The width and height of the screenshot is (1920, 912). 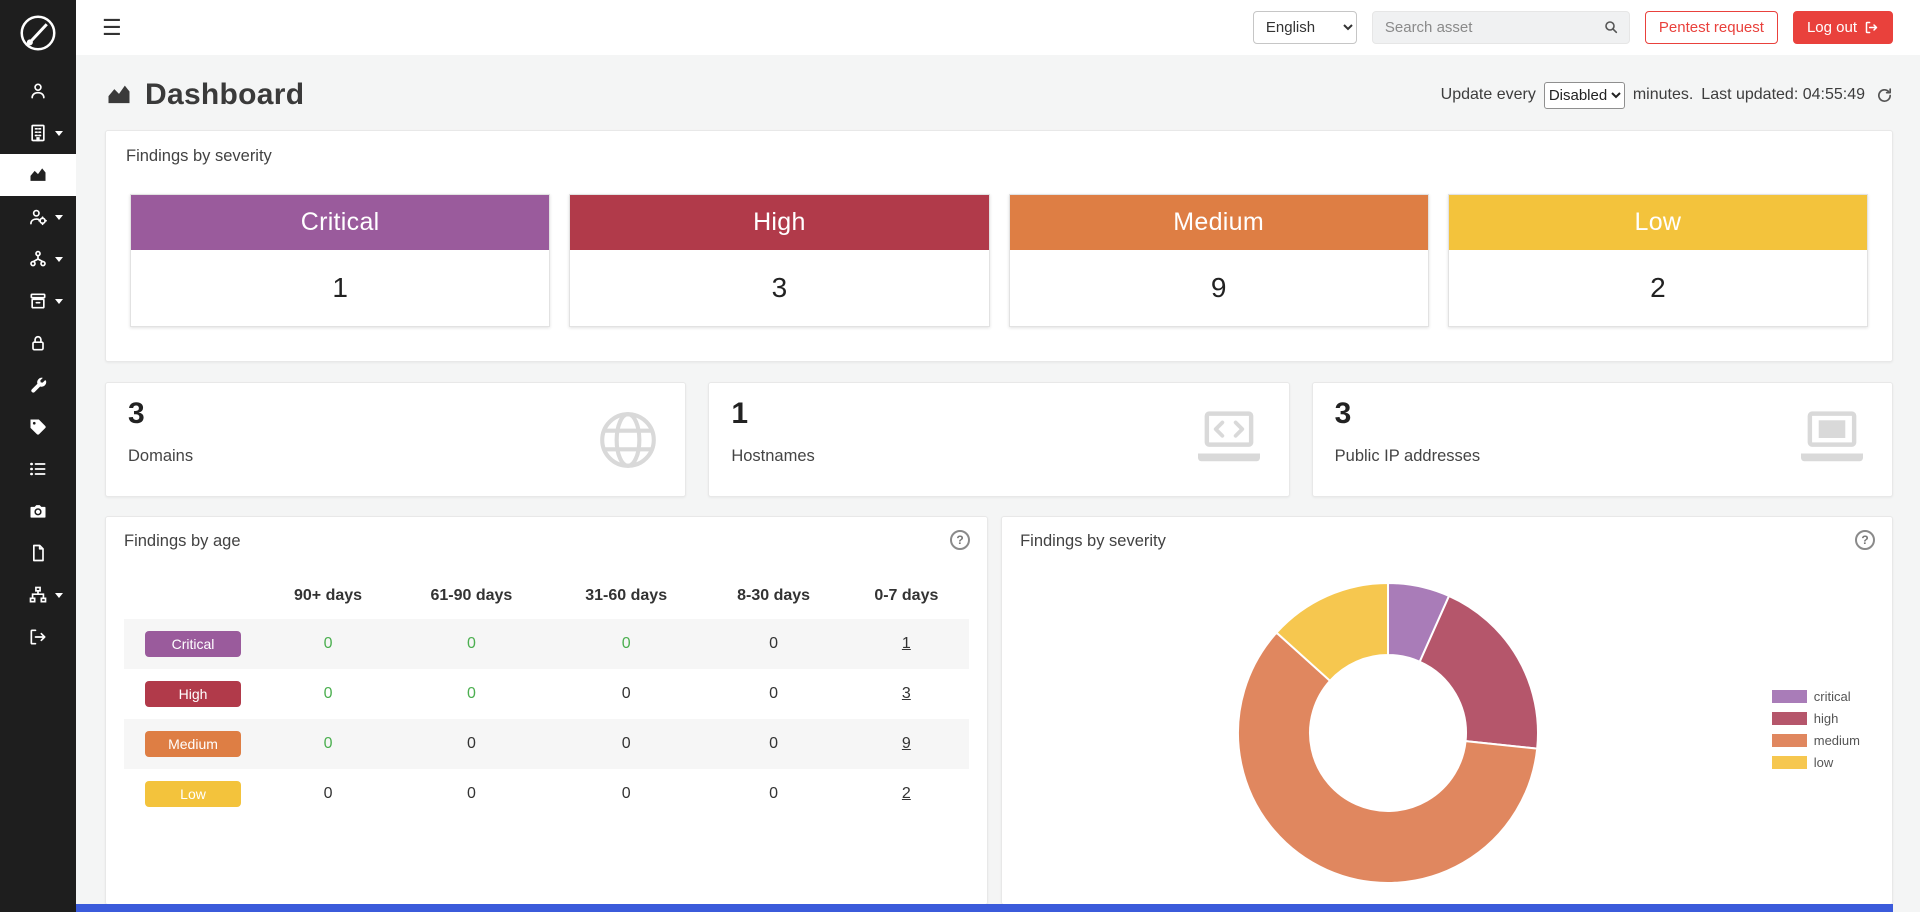 What do you see at coordinates (1826, 718) in the screenshot?
I see `legend-label: high` at bounding box center [1826, 718].